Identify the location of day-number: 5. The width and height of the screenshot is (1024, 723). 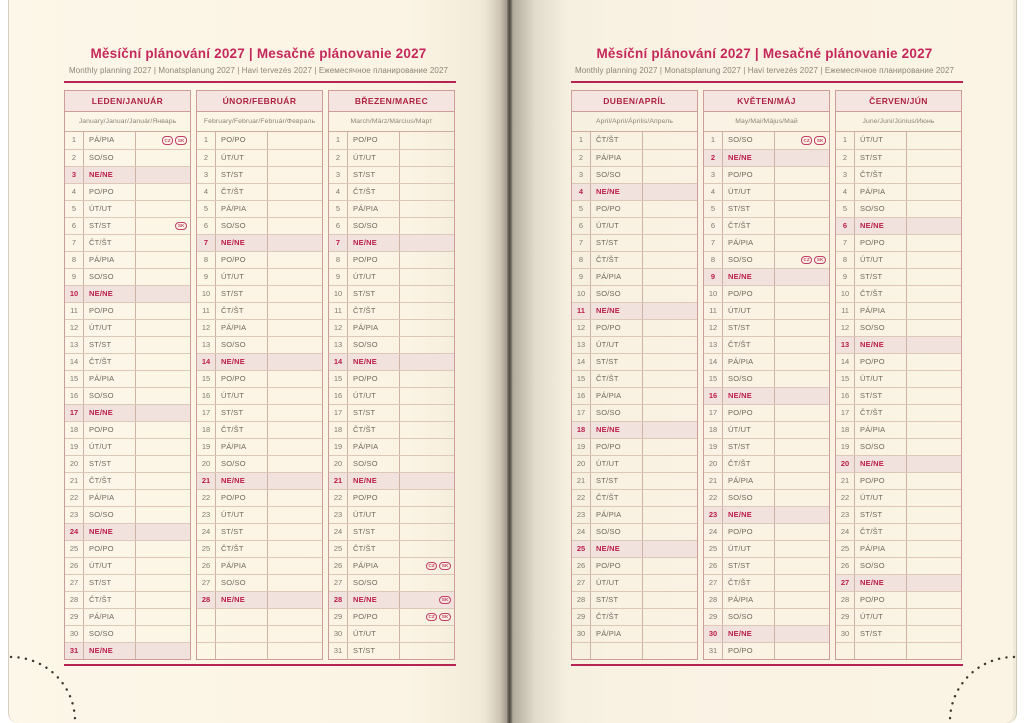
(845, 209).